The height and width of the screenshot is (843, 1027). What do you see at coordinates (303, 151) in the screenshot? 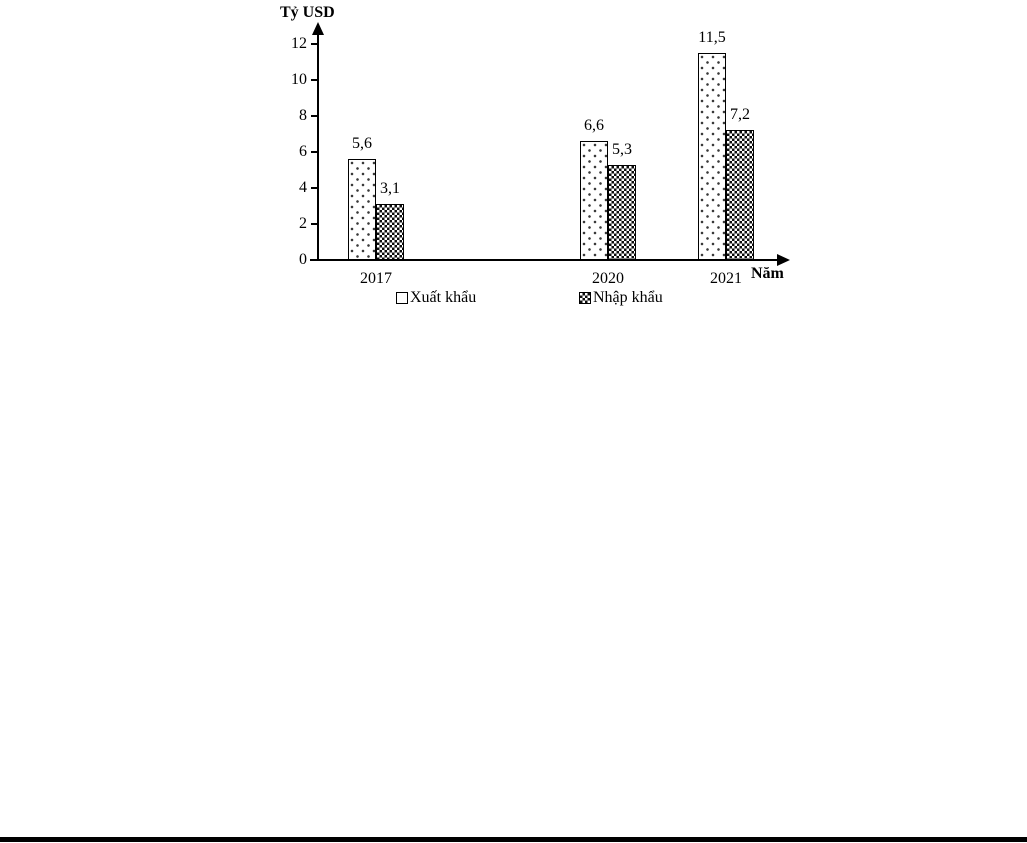
I see `y-tick-label: 6` at bounding box center [303, 151].